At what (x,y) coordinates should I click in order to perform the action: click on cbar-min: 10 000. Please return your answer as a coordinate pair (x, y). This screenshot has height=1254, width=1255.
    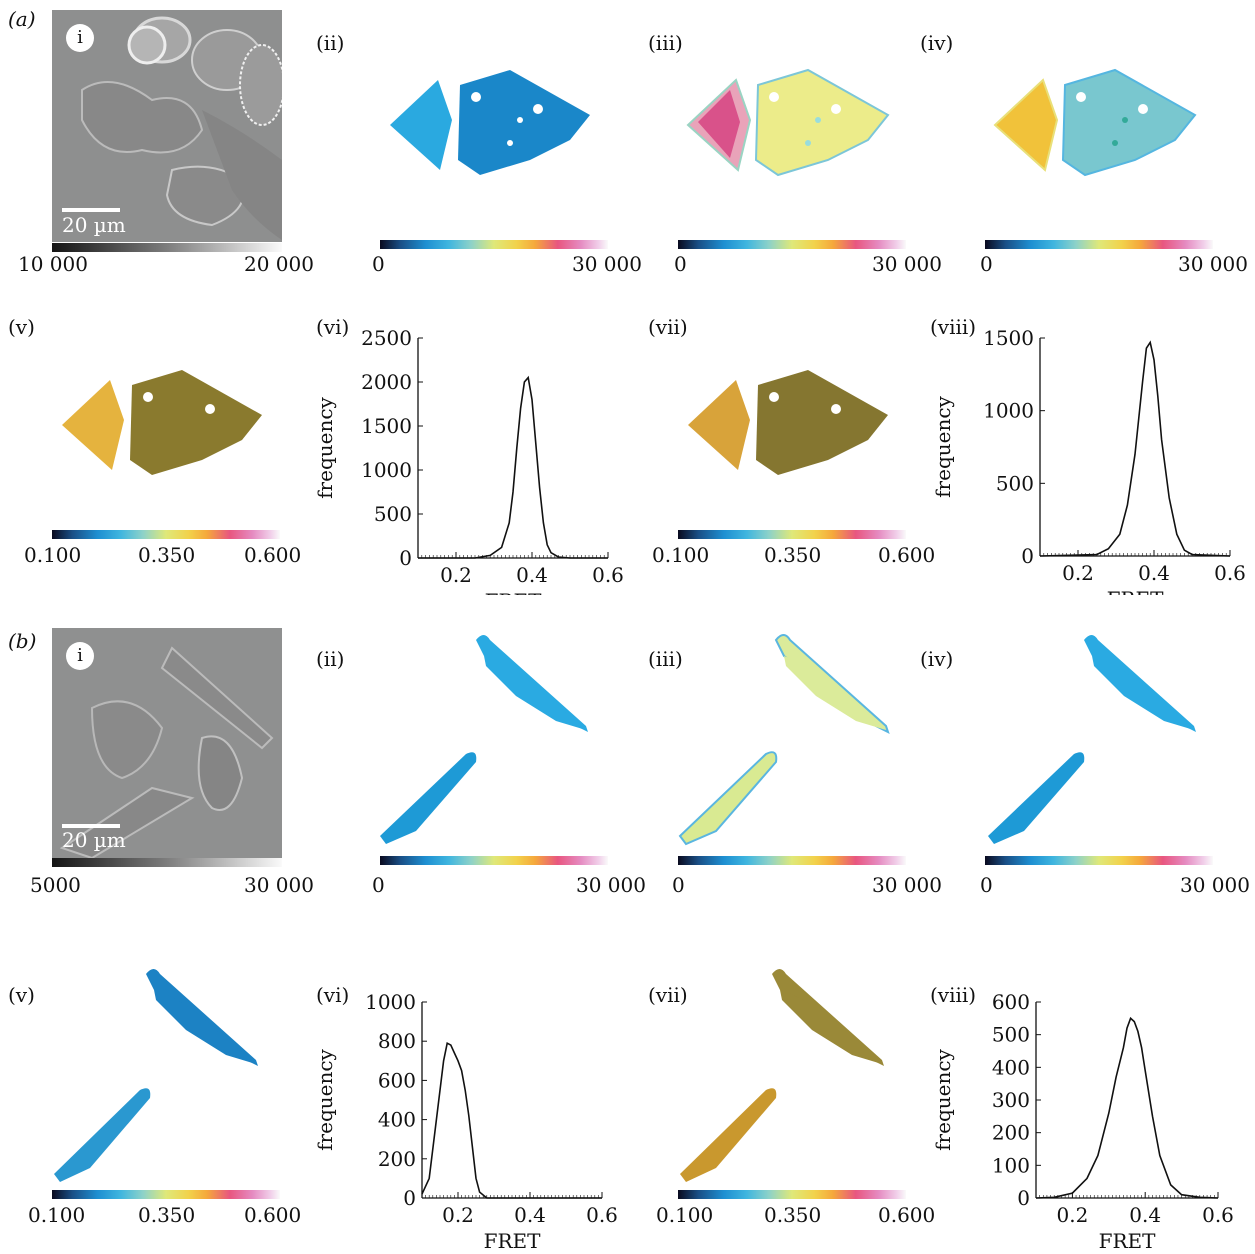
    Looking at the image, I should click on (53, 264).